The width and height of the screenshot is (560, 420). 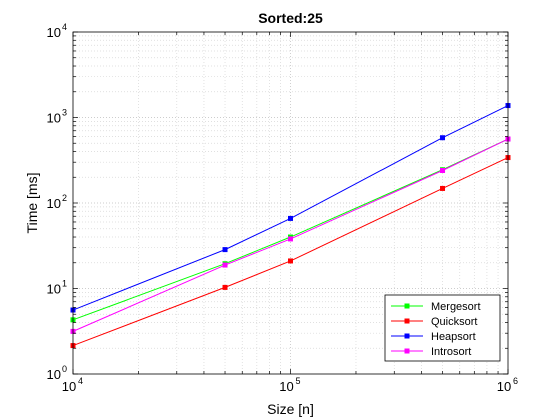 I want to click on legend-marker-quicksort, so click(x=407, y=321).